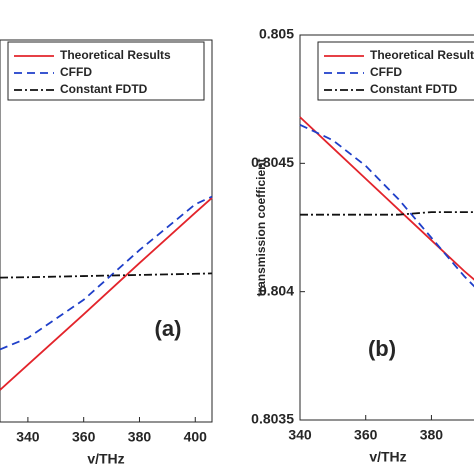  I want to click on y-tick-label: 0.805, so click(276, 34).